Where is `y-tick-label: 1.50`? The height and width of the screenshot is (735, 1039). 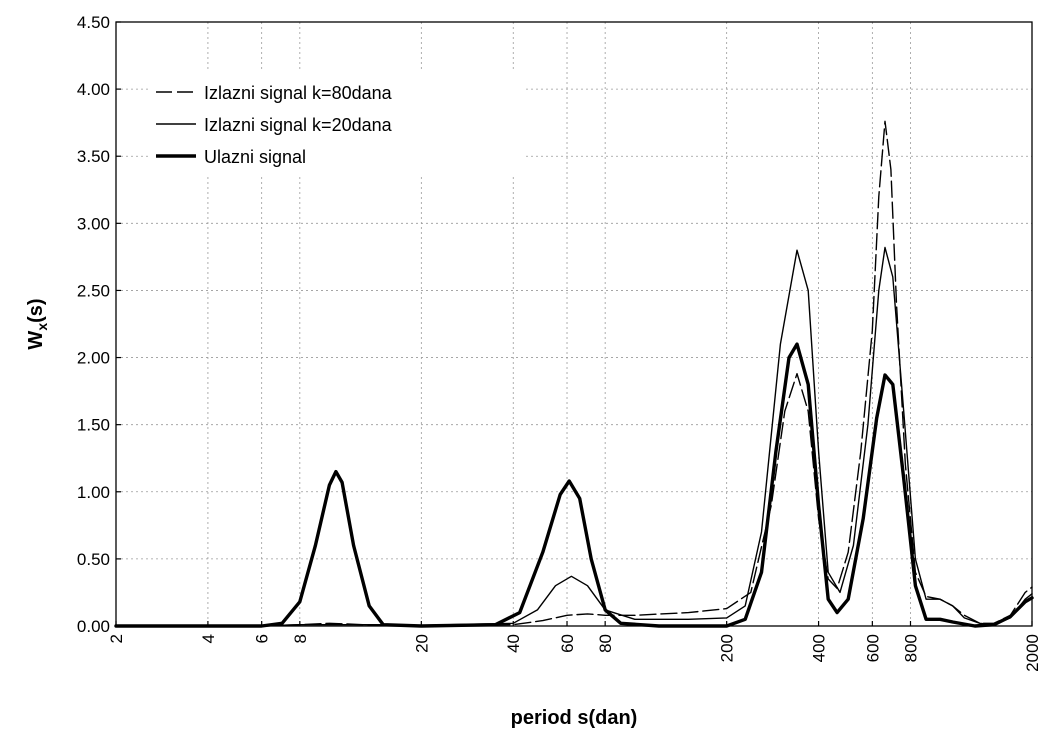
y-tick-label: 1.50 is located at coordinates (93, 425).